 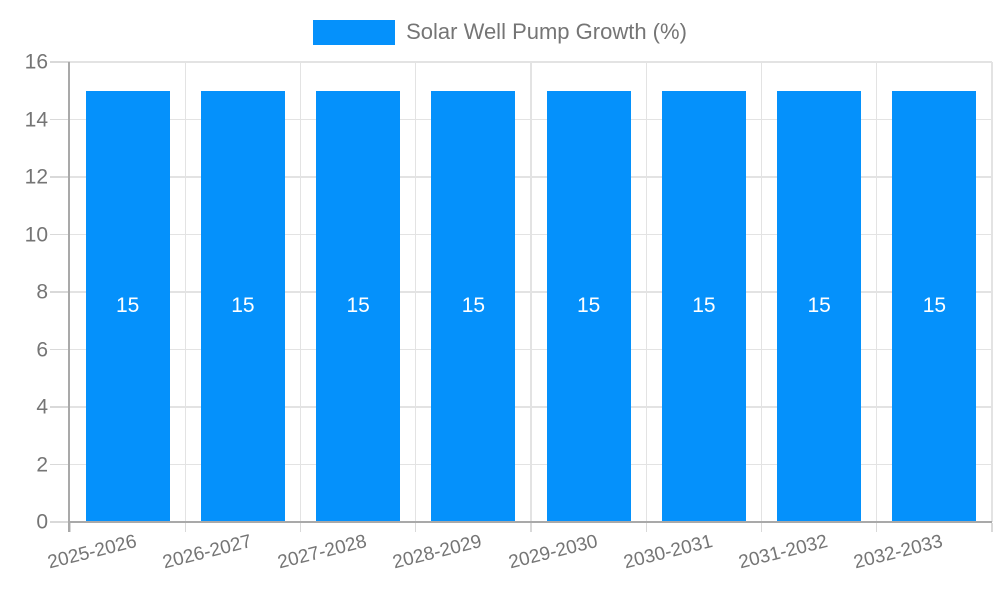 What do you see at coordinates (668, 552) in the screenshot?
I see `x-axis-tick-label: 2030-2031` at bounding box center [668, 552].